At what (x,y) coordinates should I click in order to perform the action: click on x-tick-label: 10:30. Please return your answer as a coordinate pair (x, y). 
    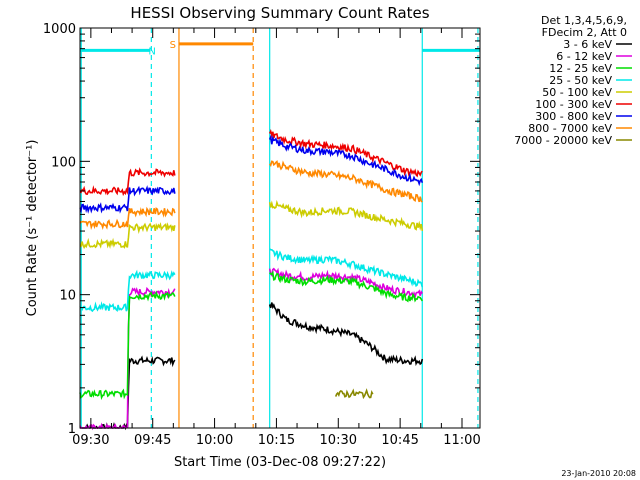
    Looking at the image, I should click on (338, 440).